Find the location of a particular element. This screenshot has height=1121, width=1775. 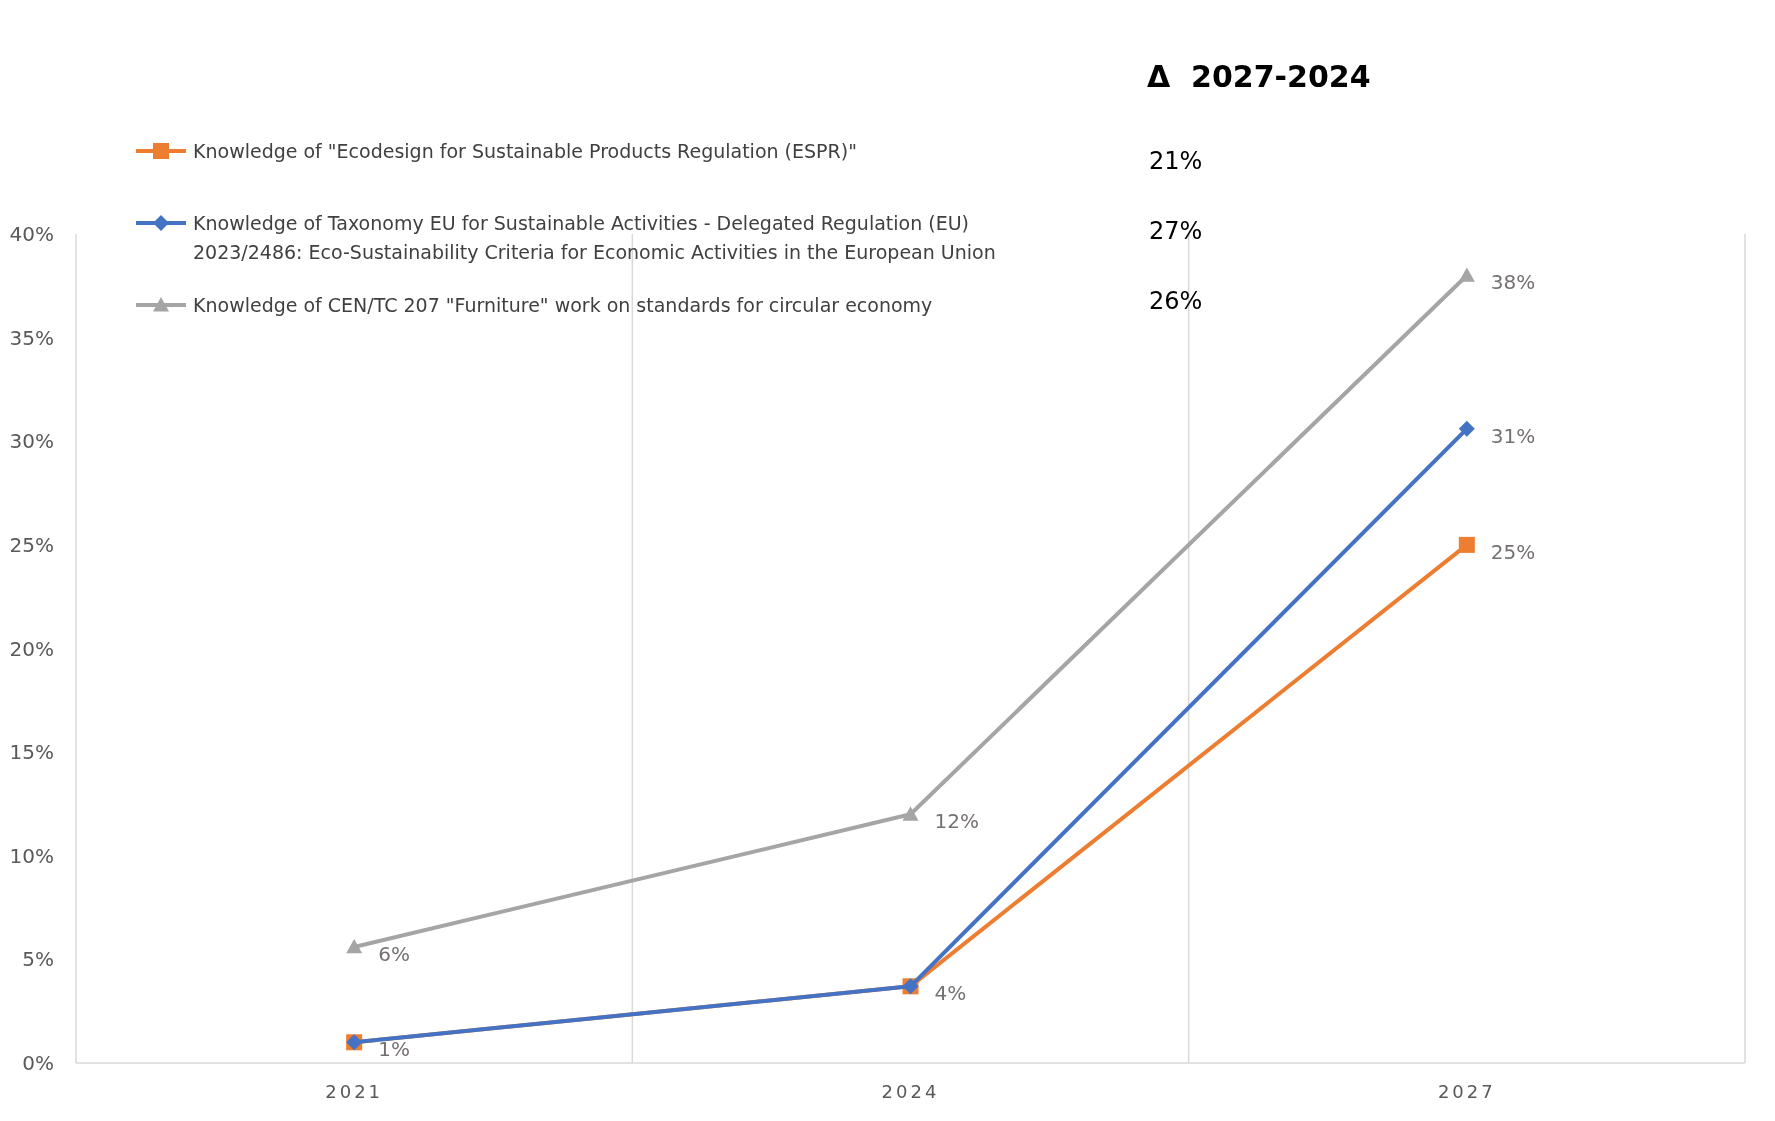

data-label: 1% is located at coordinates (394, 1049).